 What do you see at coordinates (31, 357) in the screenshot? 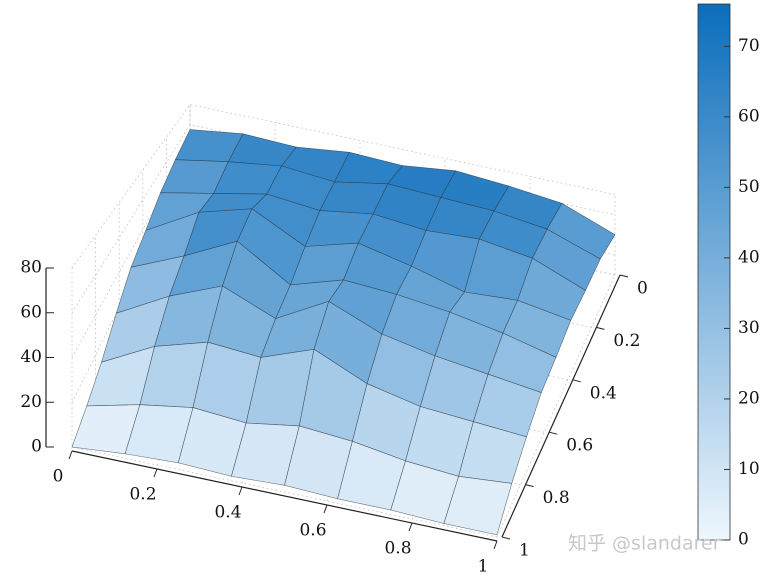
I see `z-tick-label: 40` at bounding box center [31, 357].